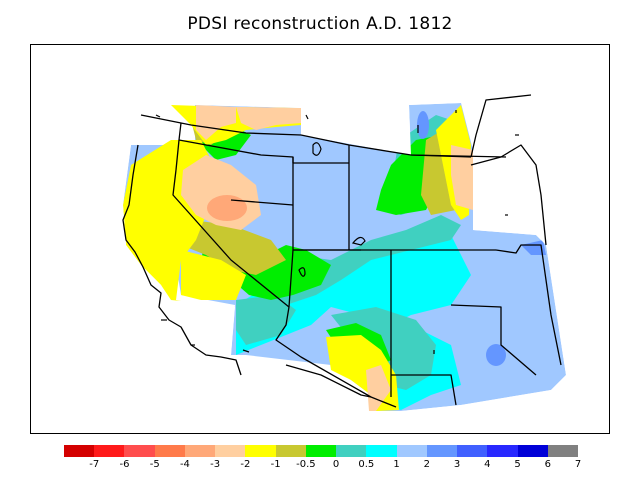 This screenshot has width=640, height=480. I want to click on mask-southeast, so click(490, 404).